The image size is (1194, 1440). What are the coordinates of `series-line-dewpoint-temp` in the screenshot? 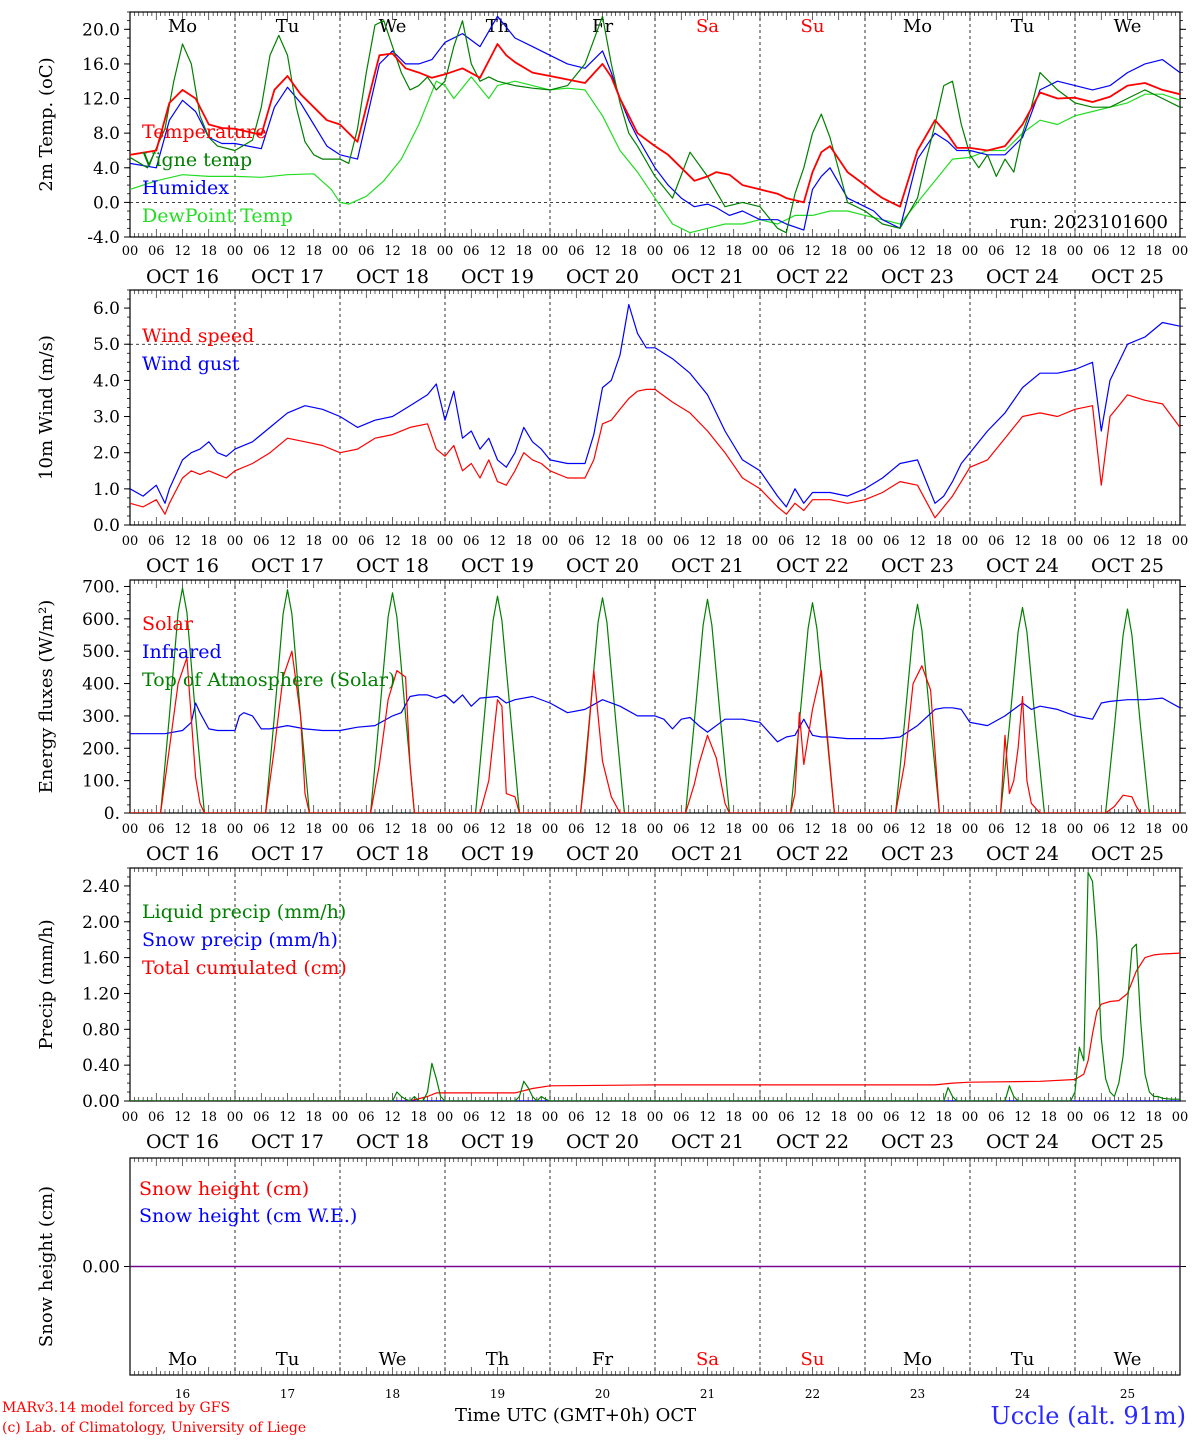 It's located at (655, 155).